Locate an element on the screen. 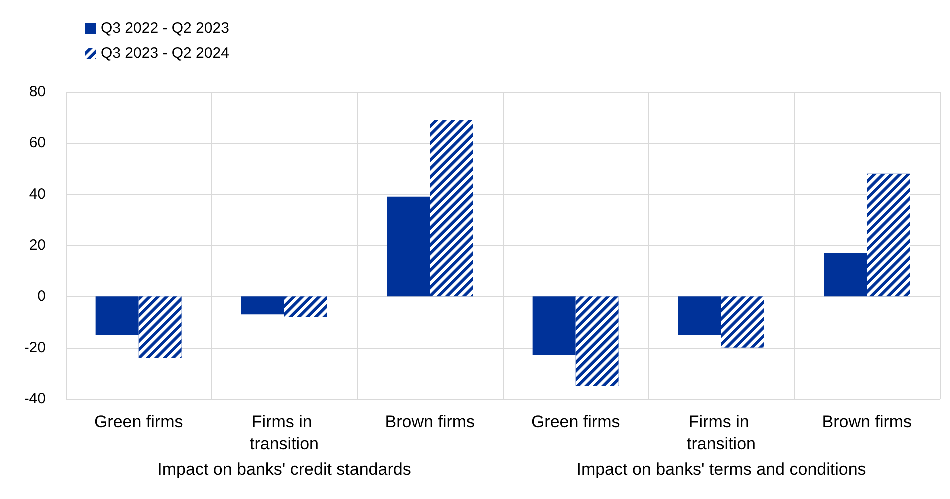 This screenshot has height=499, width=950. y-tick-label: -20 is located at coordinates (35, 347).